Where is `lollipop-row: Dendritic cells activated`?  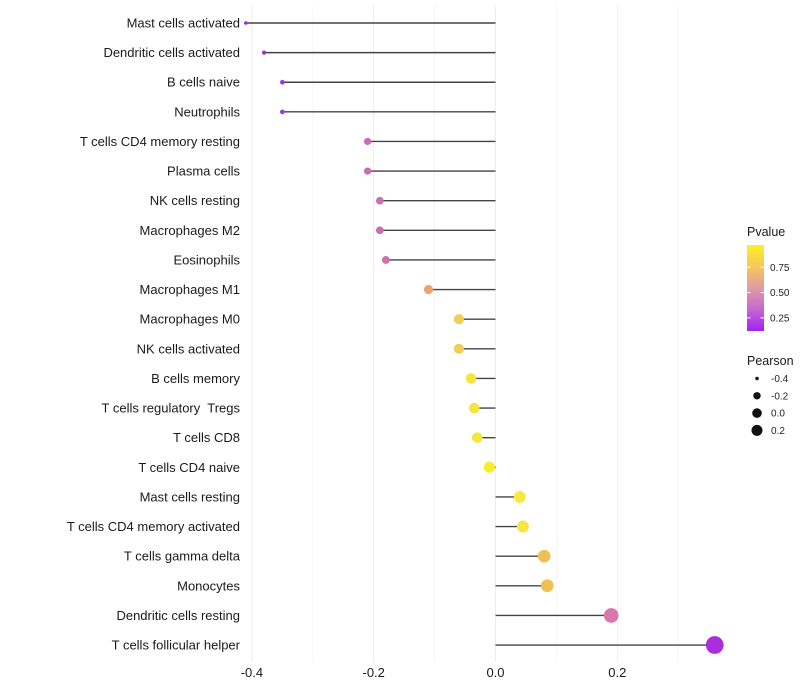
lollipop-row: Dendritic cells activated is located at coordinates (299, 52).